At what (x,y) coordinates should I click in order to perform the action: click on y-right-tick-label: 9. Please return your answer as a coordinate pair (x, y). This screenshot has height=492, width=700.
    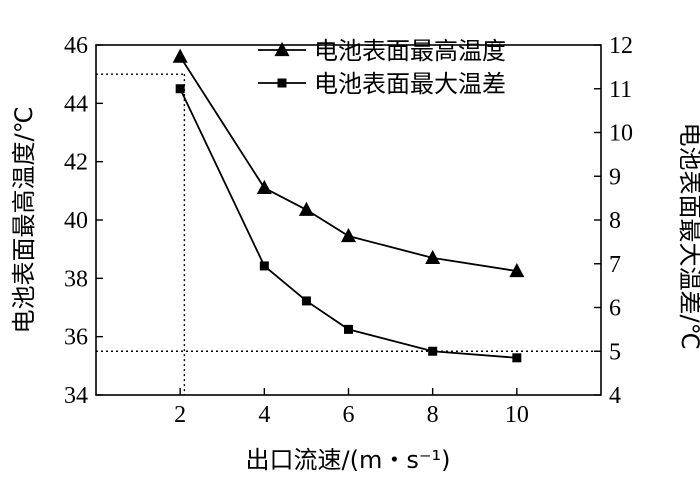
    Looking at the image, I should click on (615, 177).